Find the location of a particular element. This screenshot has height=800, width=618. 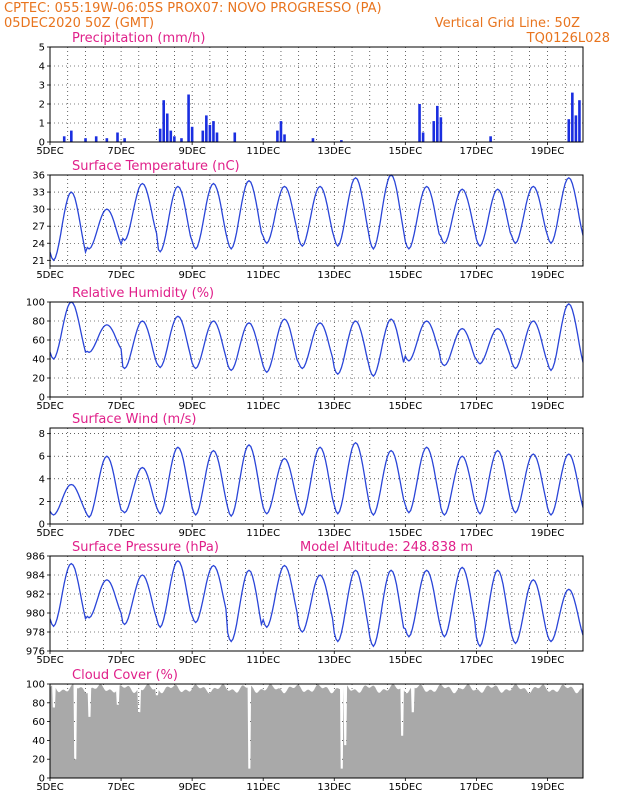

y-tick-label: 982 is located at coordinates (35, 595).